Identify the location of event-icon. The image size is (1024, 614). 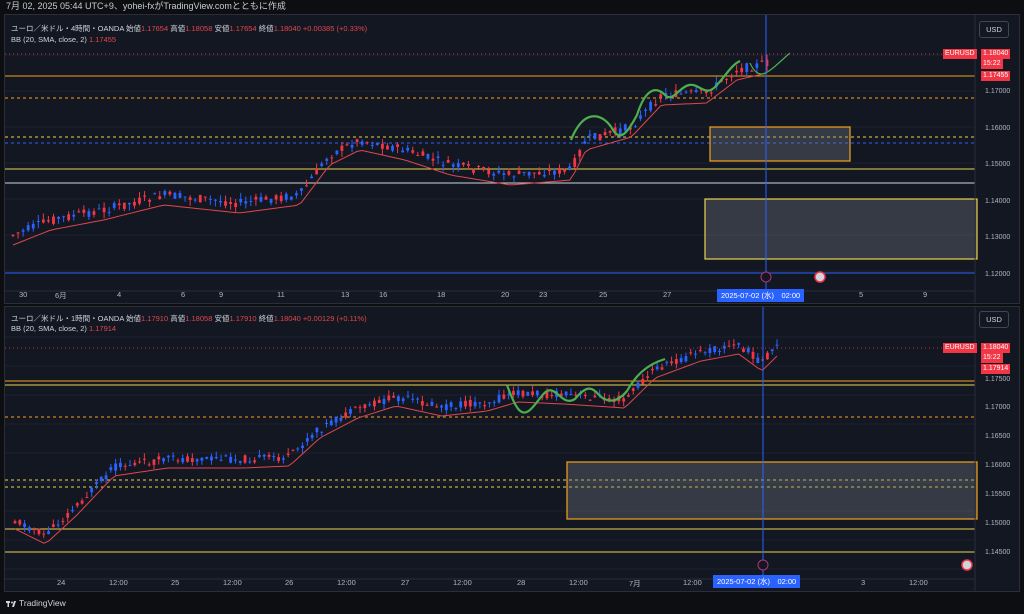
(766, 277).